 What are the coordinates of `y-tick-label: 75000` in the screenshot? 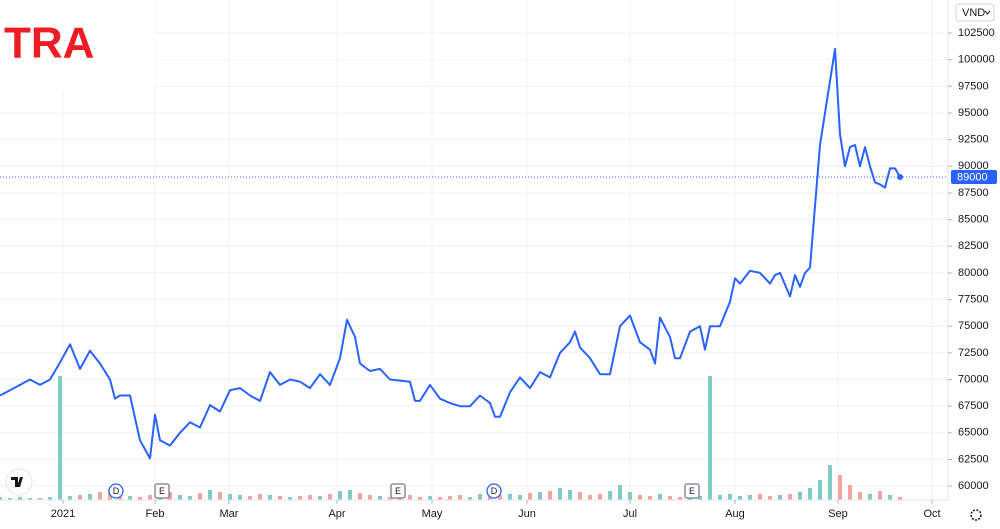 It's located at (973, 326).